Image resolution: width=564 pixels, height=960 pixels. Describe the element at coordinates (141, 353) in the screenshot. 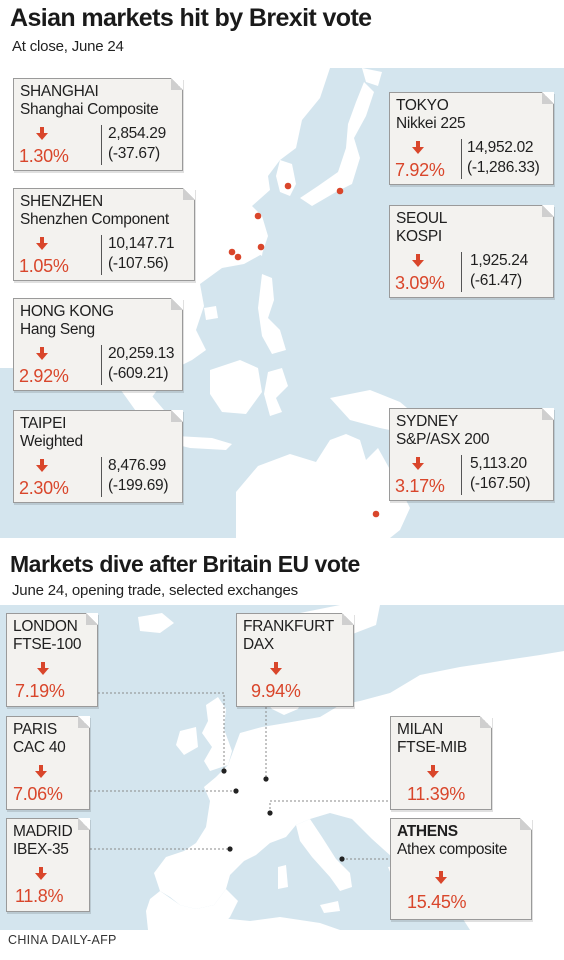

I see `card-value: 20,259.13` at that location.